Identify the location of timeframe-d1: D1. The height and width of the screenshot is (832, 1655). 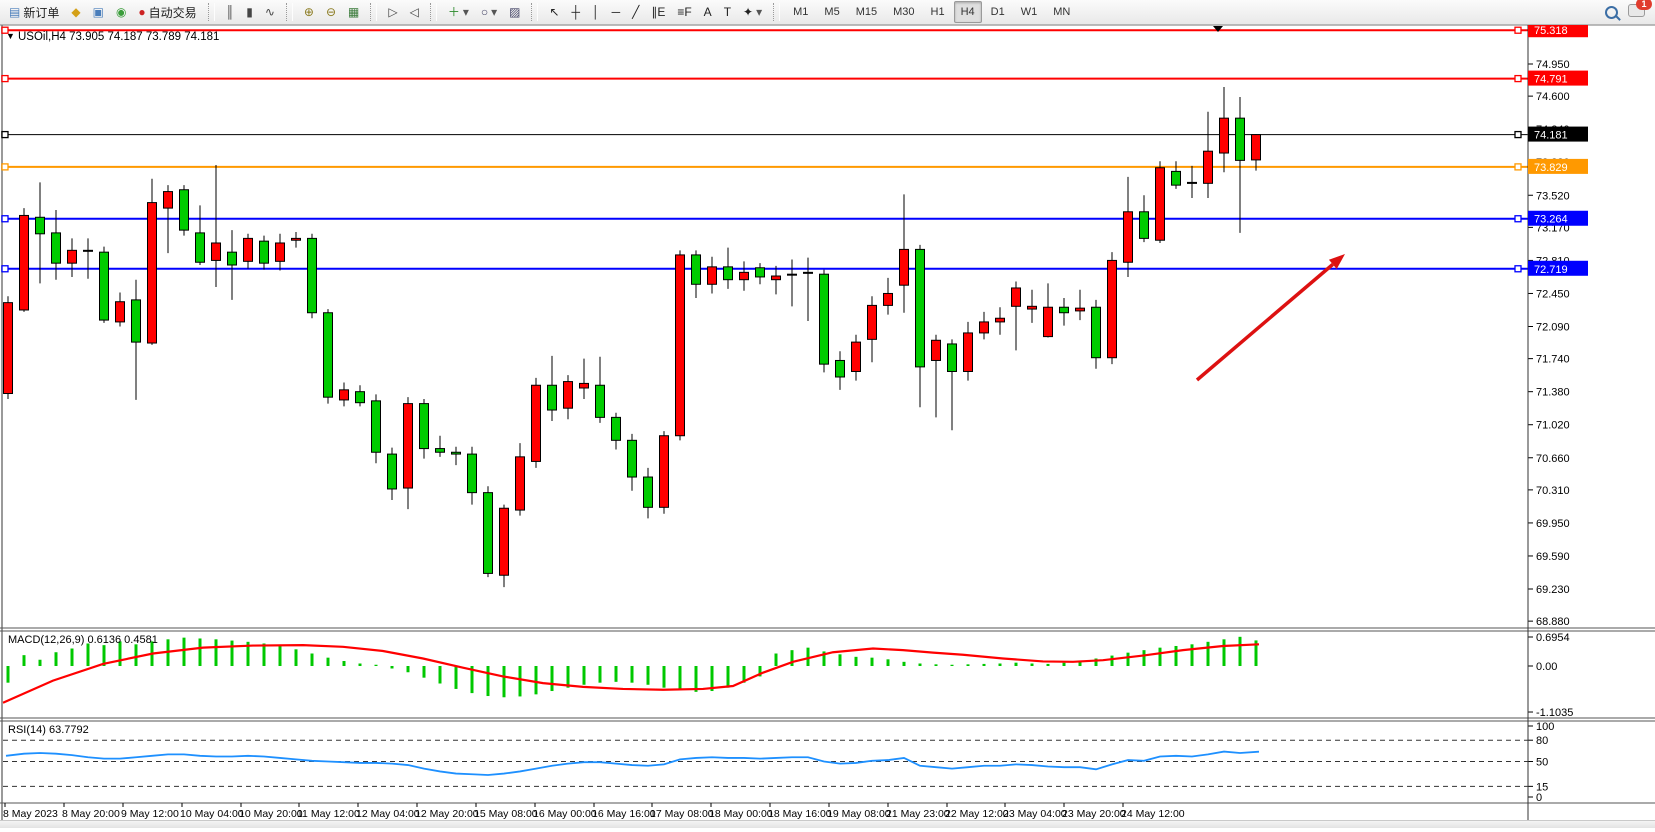
(997, 12).